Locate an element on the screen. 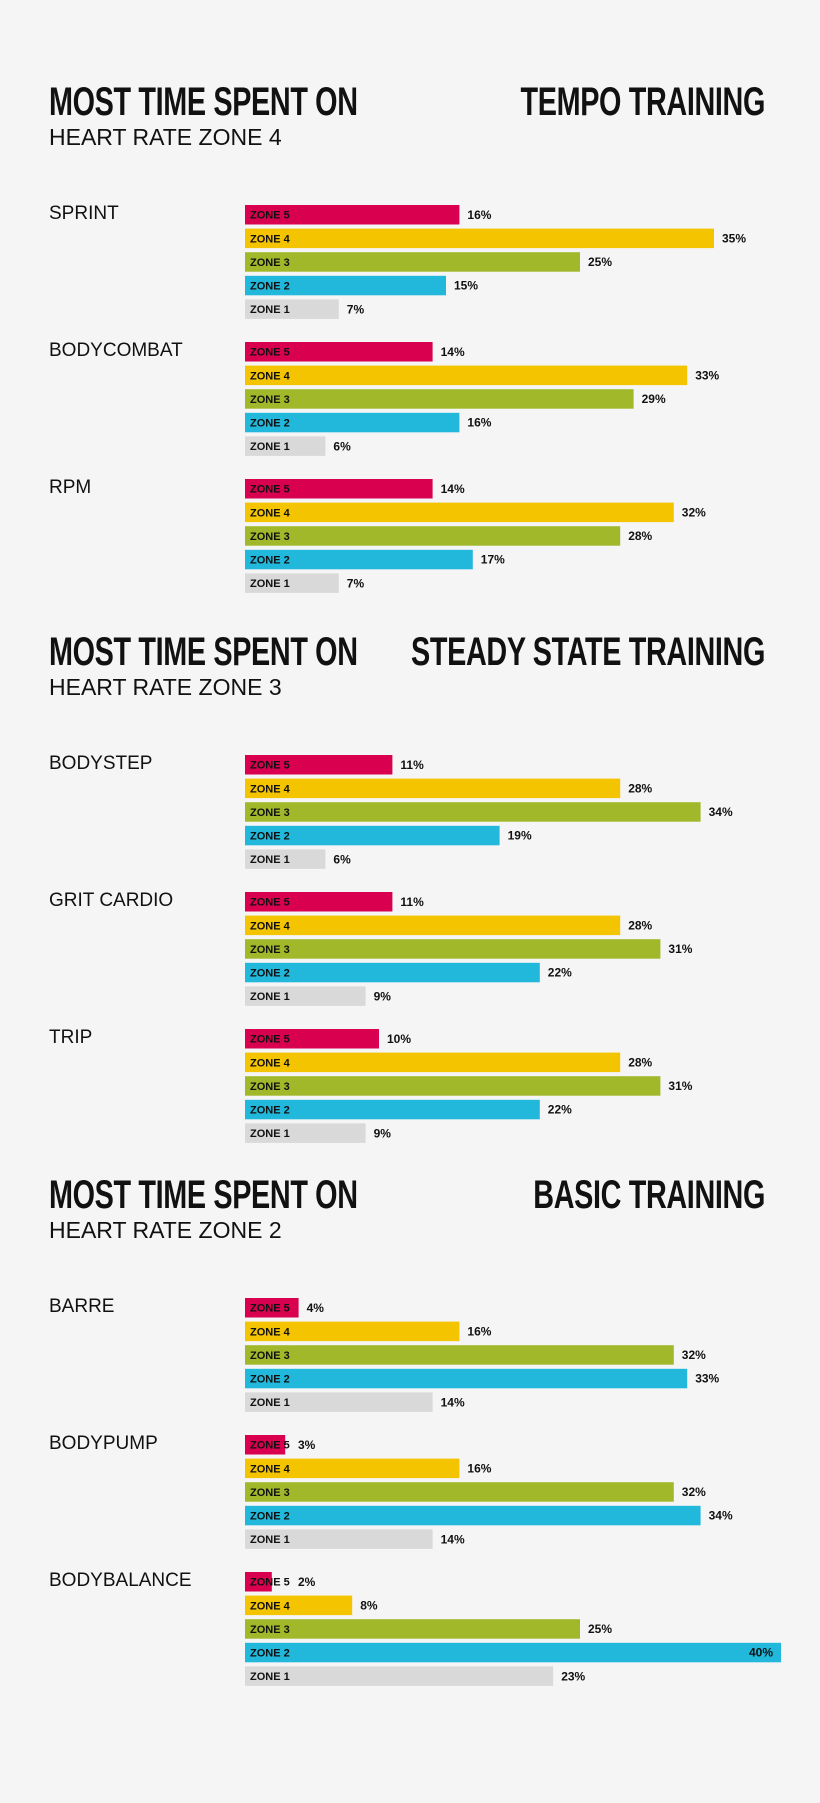 Image resolution: width=820 pixels, height=1803 pixels. value-label: 10% is located at coordinates (399, 1039).